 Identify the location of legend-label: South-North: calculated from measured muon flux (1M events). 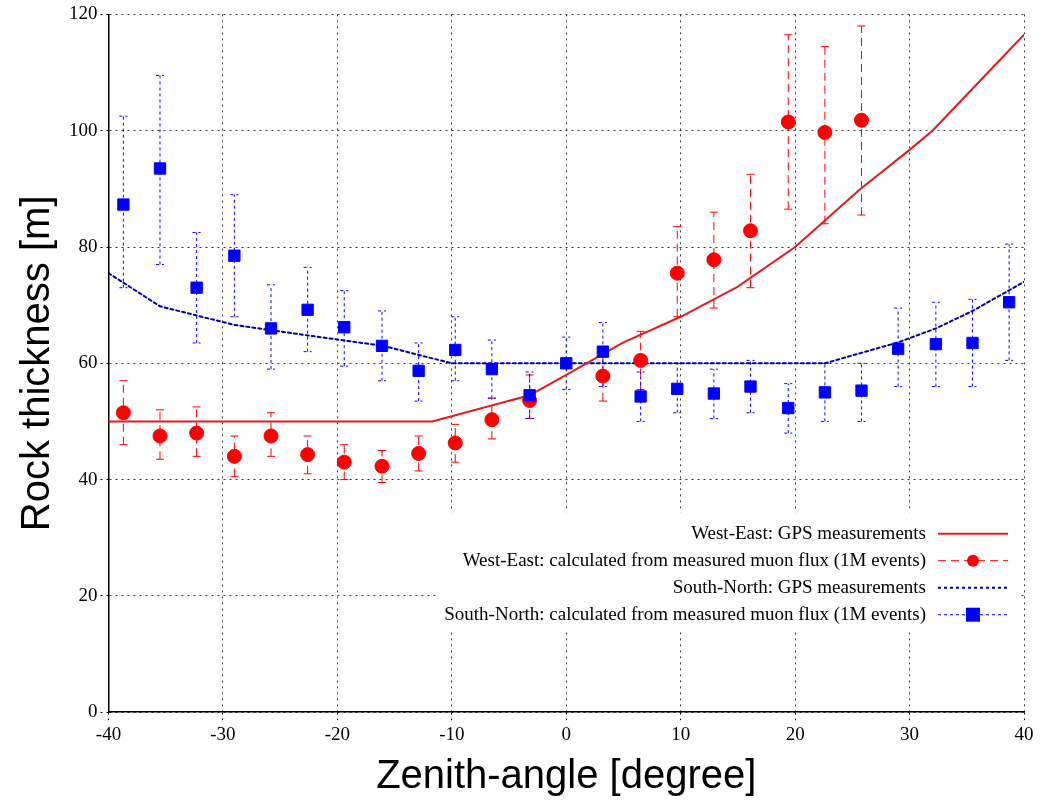
(685, 613).